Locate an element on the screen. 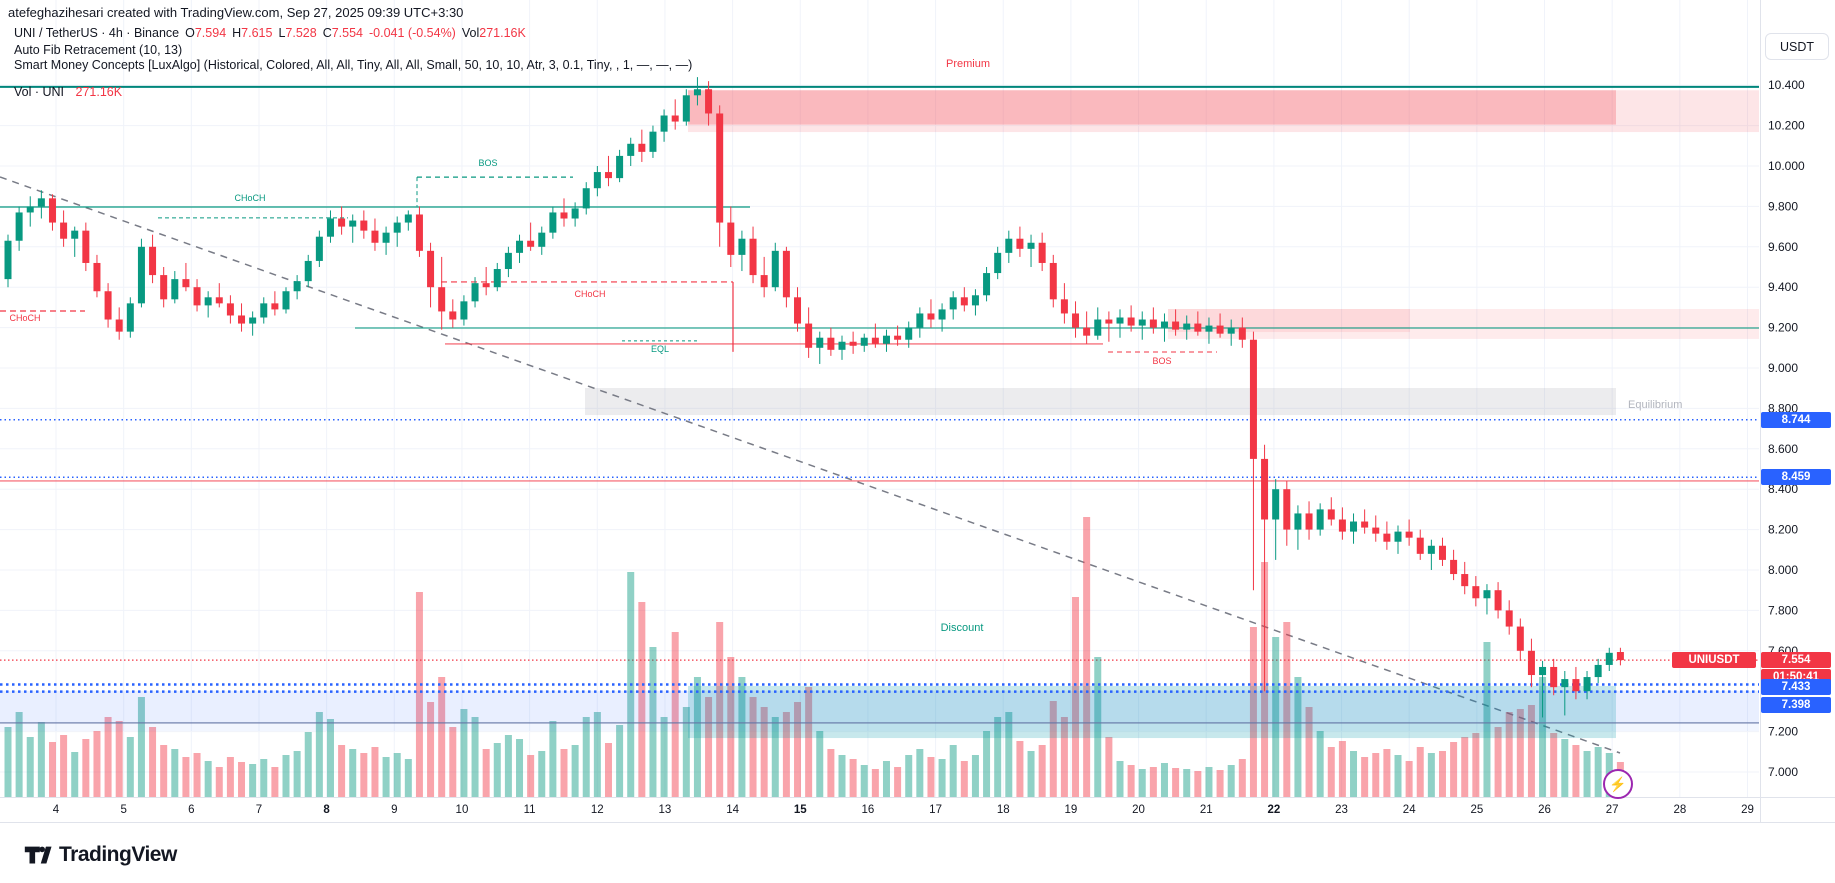 The height and width of the screenshot is (883, 1835). symbol-price-flag: UNIUSDT is located at coordinates (1714, 660).